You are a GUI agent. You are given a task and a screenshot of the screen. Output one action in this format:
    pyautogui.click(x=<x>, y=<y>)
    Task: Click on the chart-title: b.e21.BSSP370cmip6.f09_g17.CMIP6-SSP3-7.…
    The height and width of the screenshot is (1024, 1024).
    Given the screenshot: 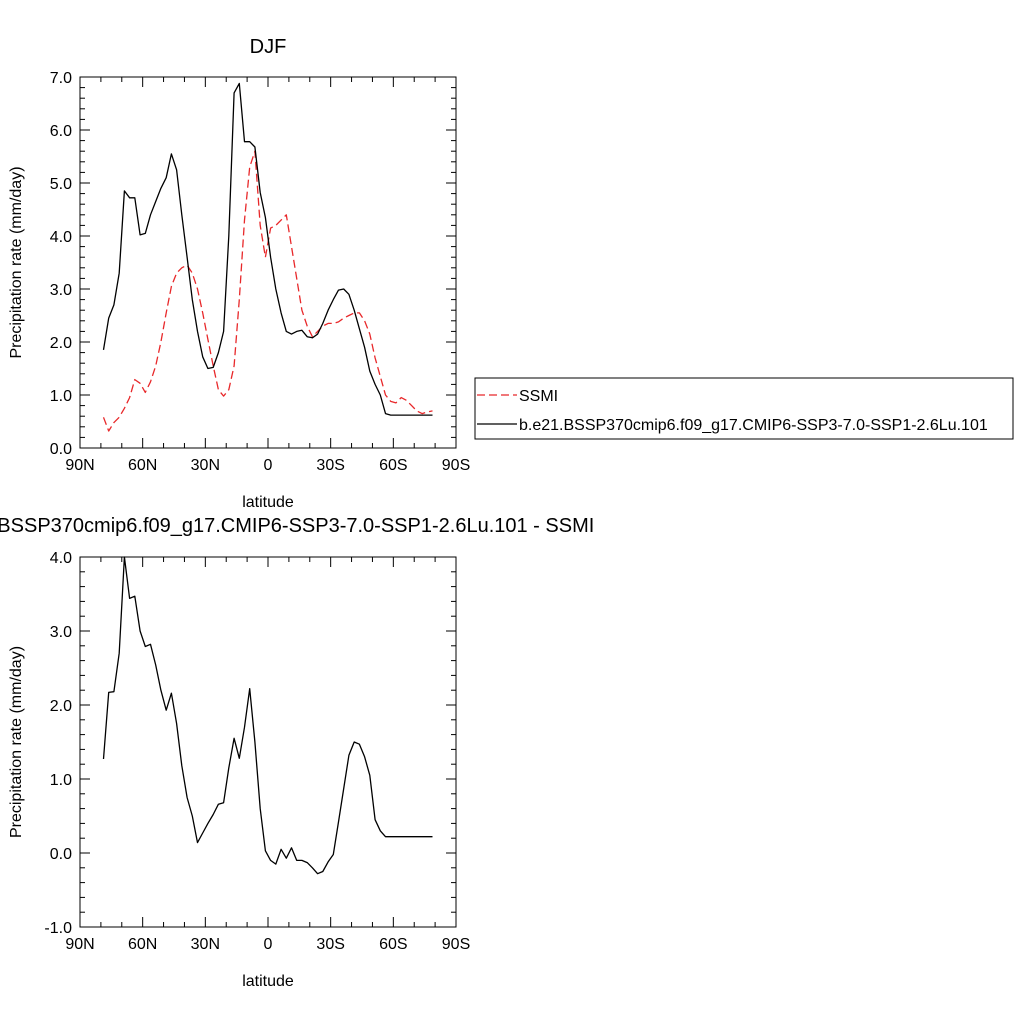 What is the action you would take?
    pyautogui.click(x=297, y=526)
    